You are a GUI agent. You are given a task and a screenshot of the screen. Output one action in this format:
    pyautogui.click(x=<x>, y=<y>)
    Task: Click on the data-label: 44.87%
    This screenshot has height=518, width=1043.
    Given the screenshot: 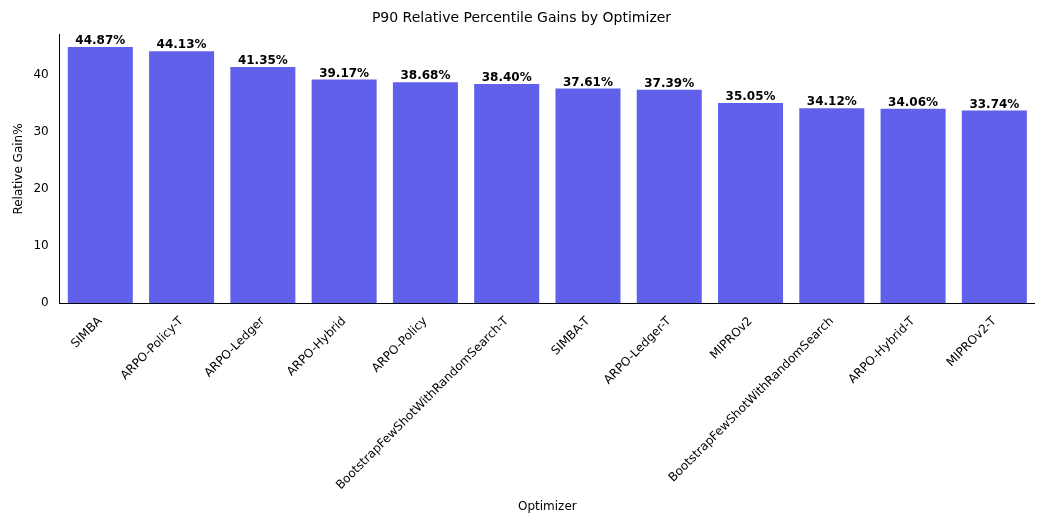 What is the action you would take?
    pyautogui.click(x=100, y=40)
    